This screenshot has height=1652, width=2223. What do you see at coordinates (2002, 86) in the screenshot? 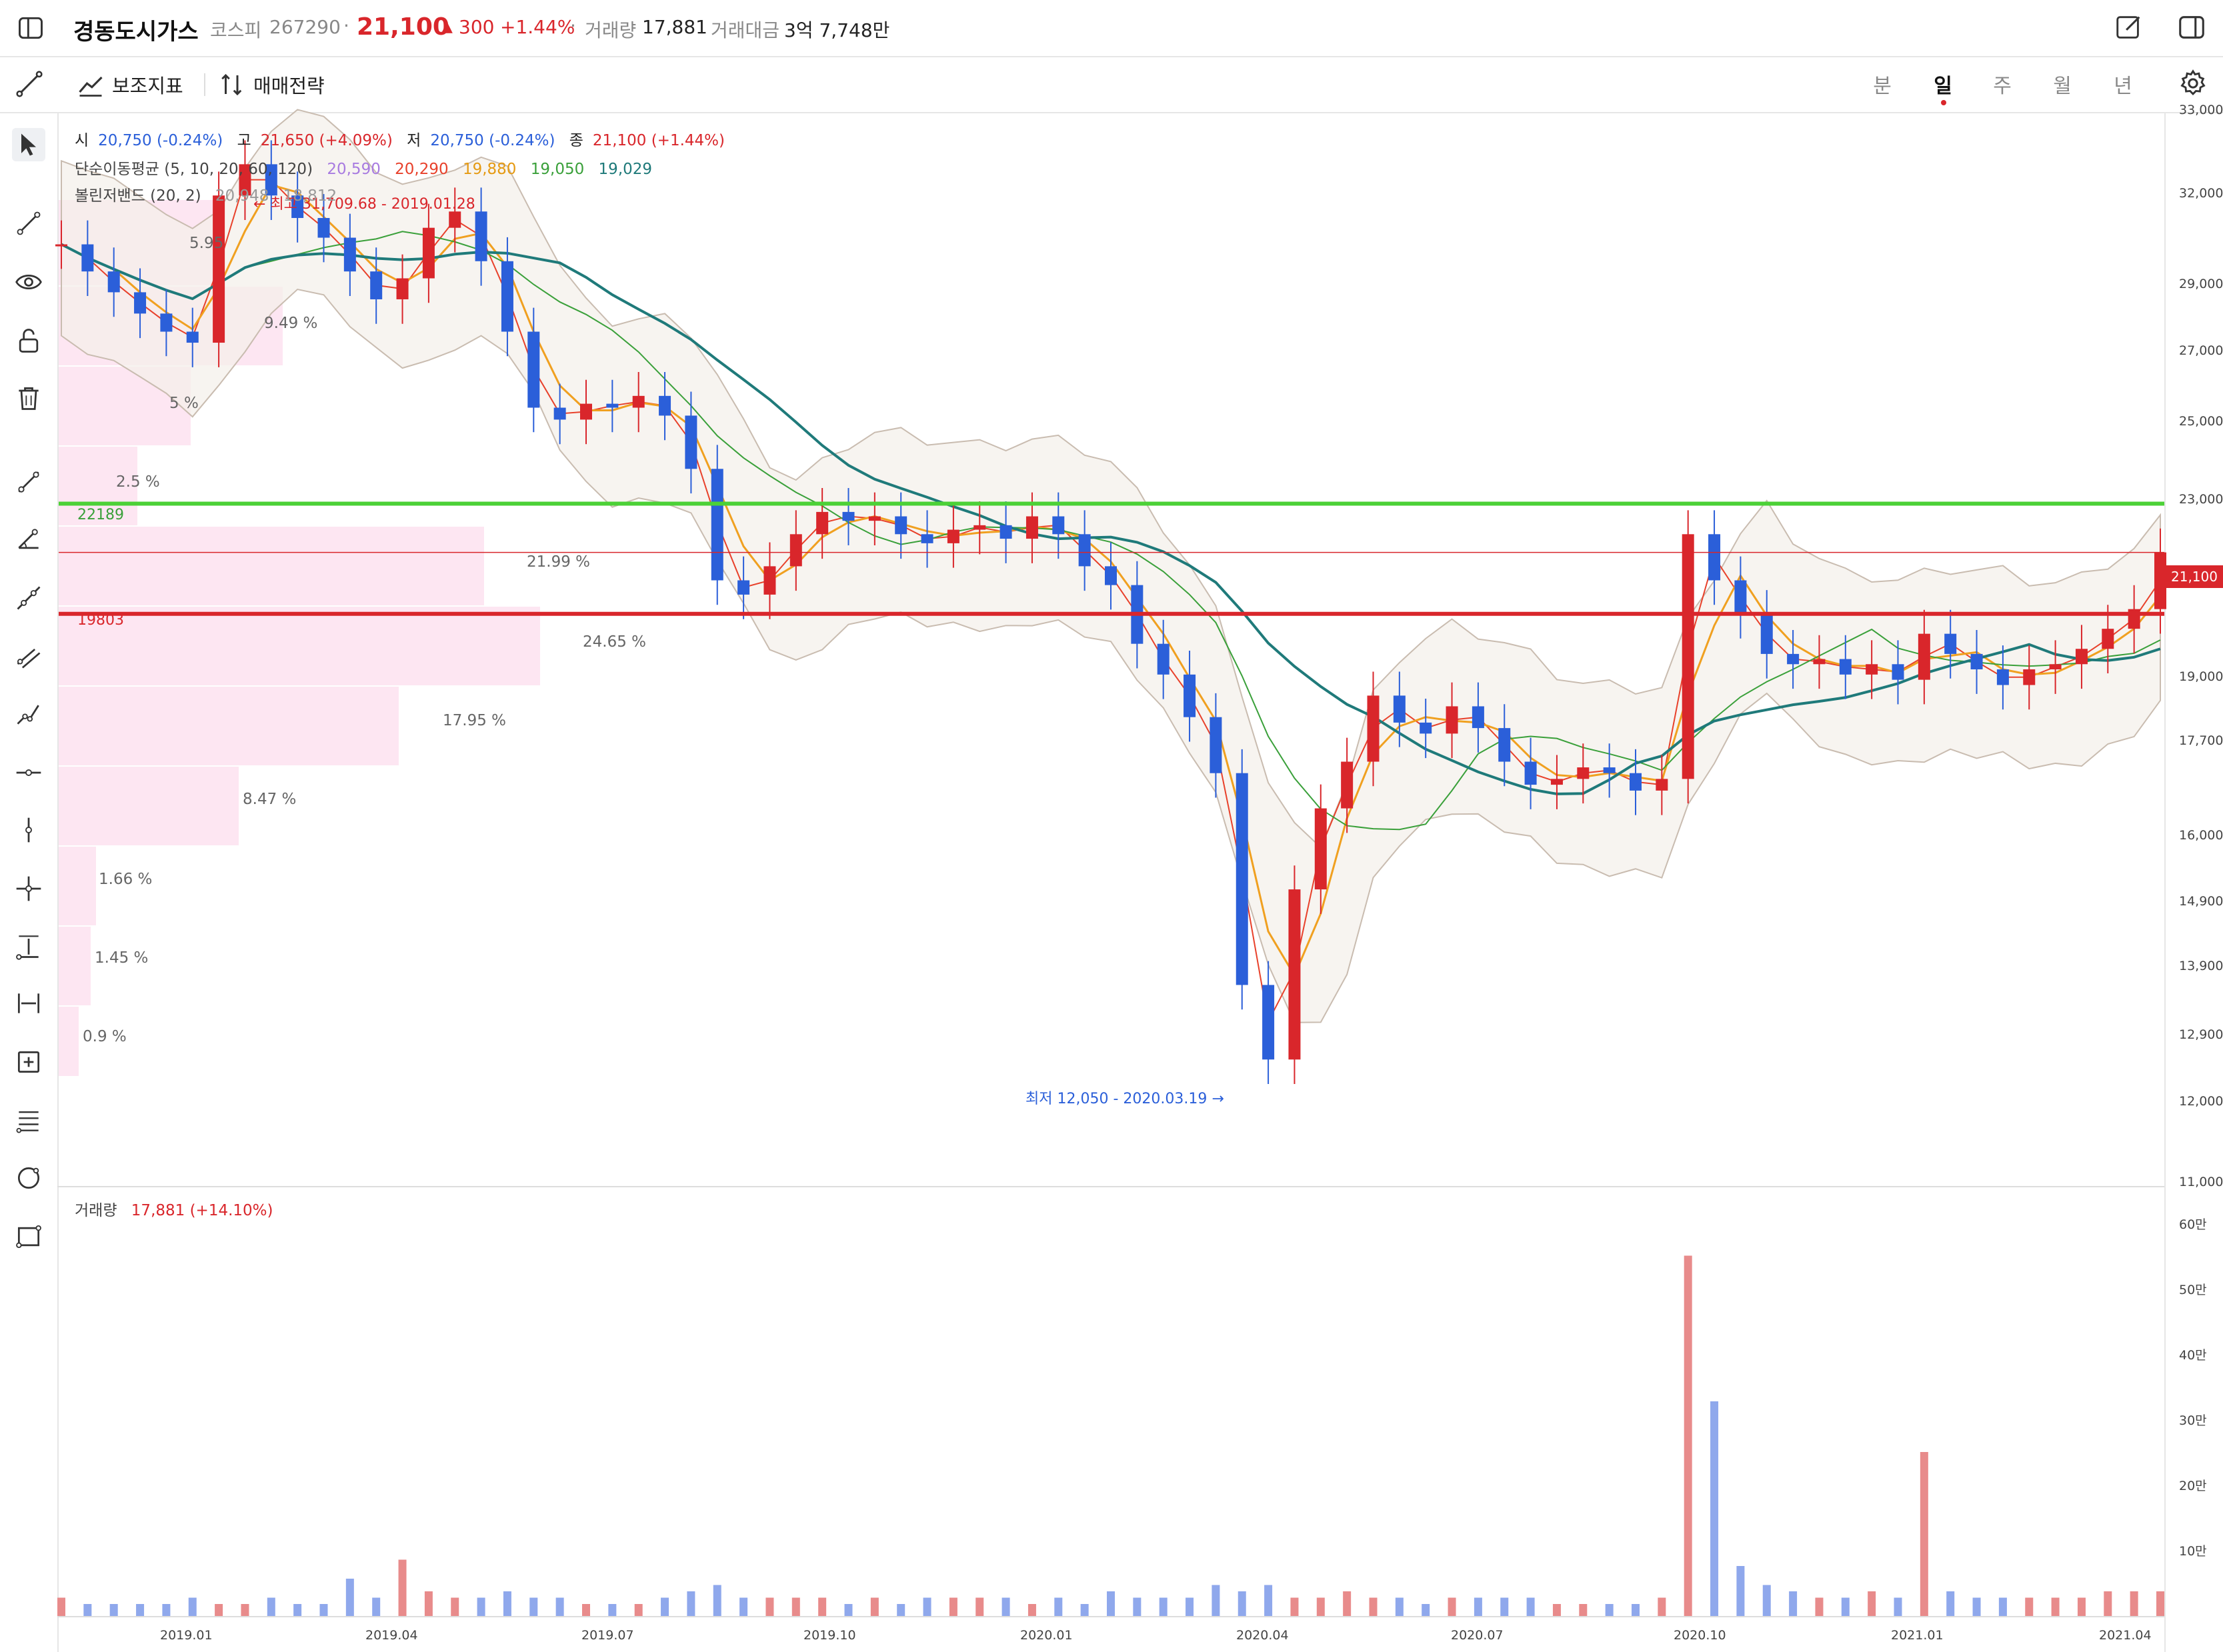
I see `period-week-tab: 주` at bounding box center [2002, 86].